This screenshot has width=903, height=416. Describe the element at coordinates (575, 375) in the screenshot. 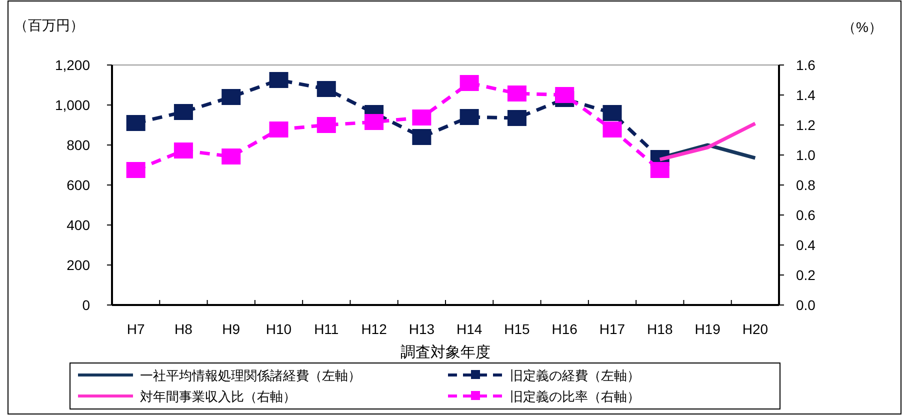

I see `legend-label: 旧定義の経費（左軸）` at that location.